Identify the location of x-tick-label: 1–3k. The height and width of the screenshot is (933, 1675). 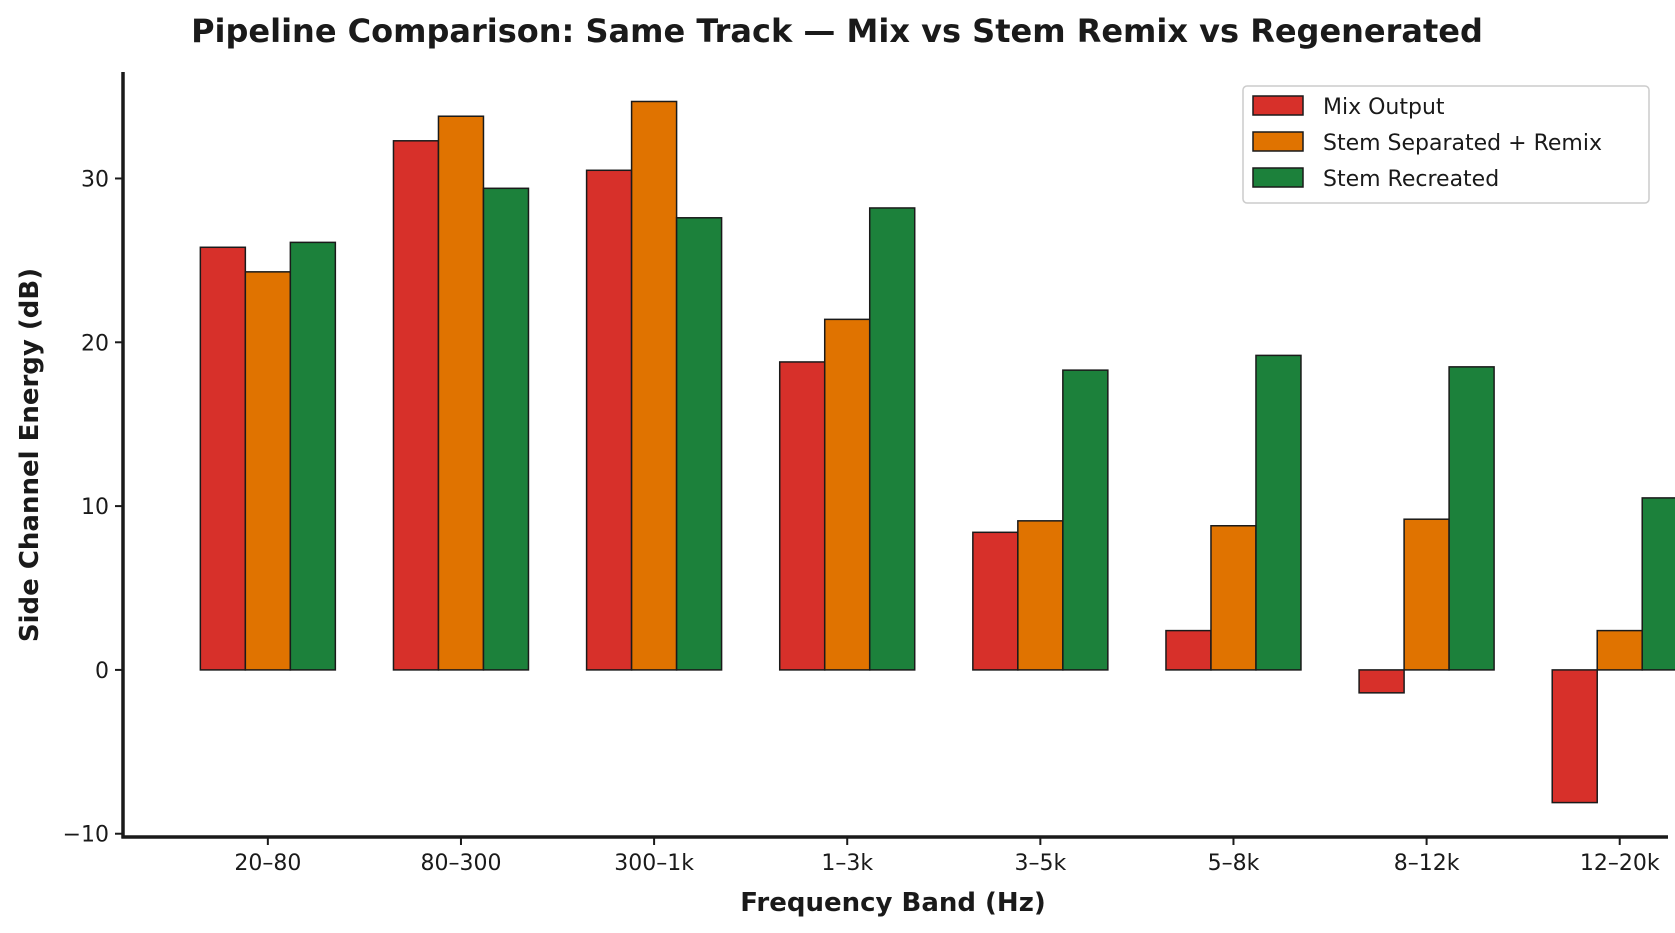
(847, 863).